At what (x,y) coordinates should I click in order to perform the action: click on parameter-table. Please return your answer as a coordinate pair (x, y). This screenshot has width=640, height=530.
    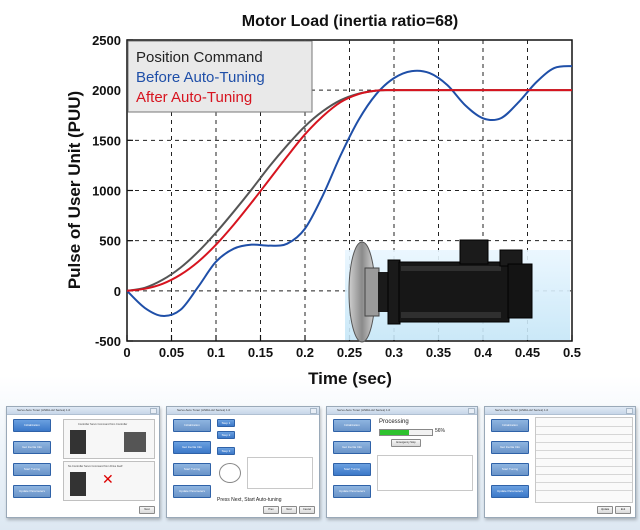
    Looking at the image, I should click on (584, 460).